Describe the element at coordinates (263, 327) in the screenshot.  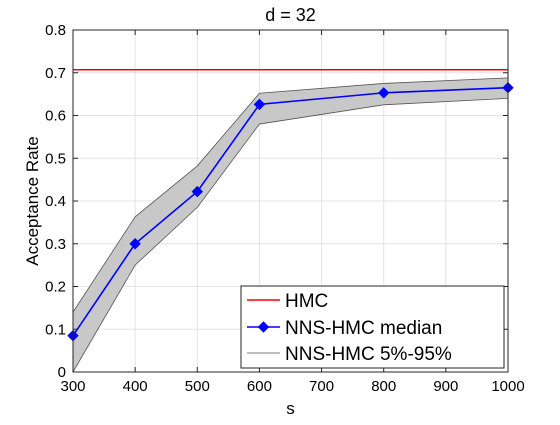
I see `legend-swatch-median-marker` at that location.